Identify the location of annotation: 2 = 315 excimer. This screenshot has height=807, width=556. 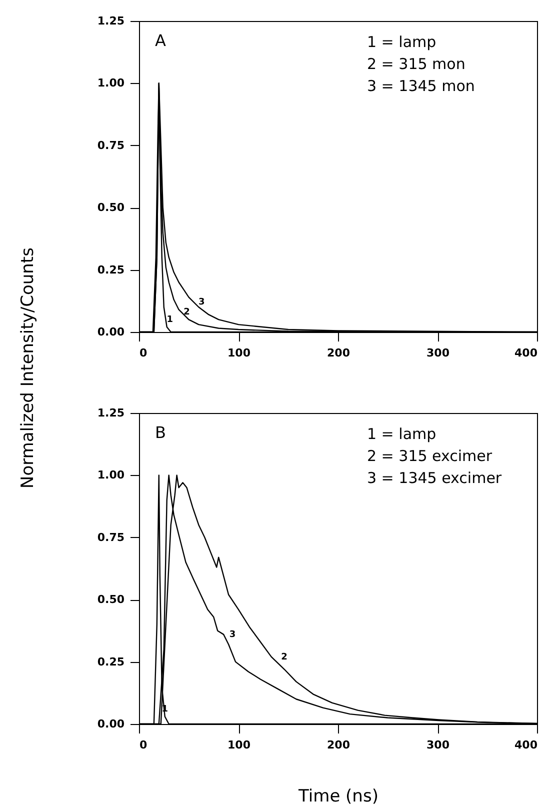
(430, 456).